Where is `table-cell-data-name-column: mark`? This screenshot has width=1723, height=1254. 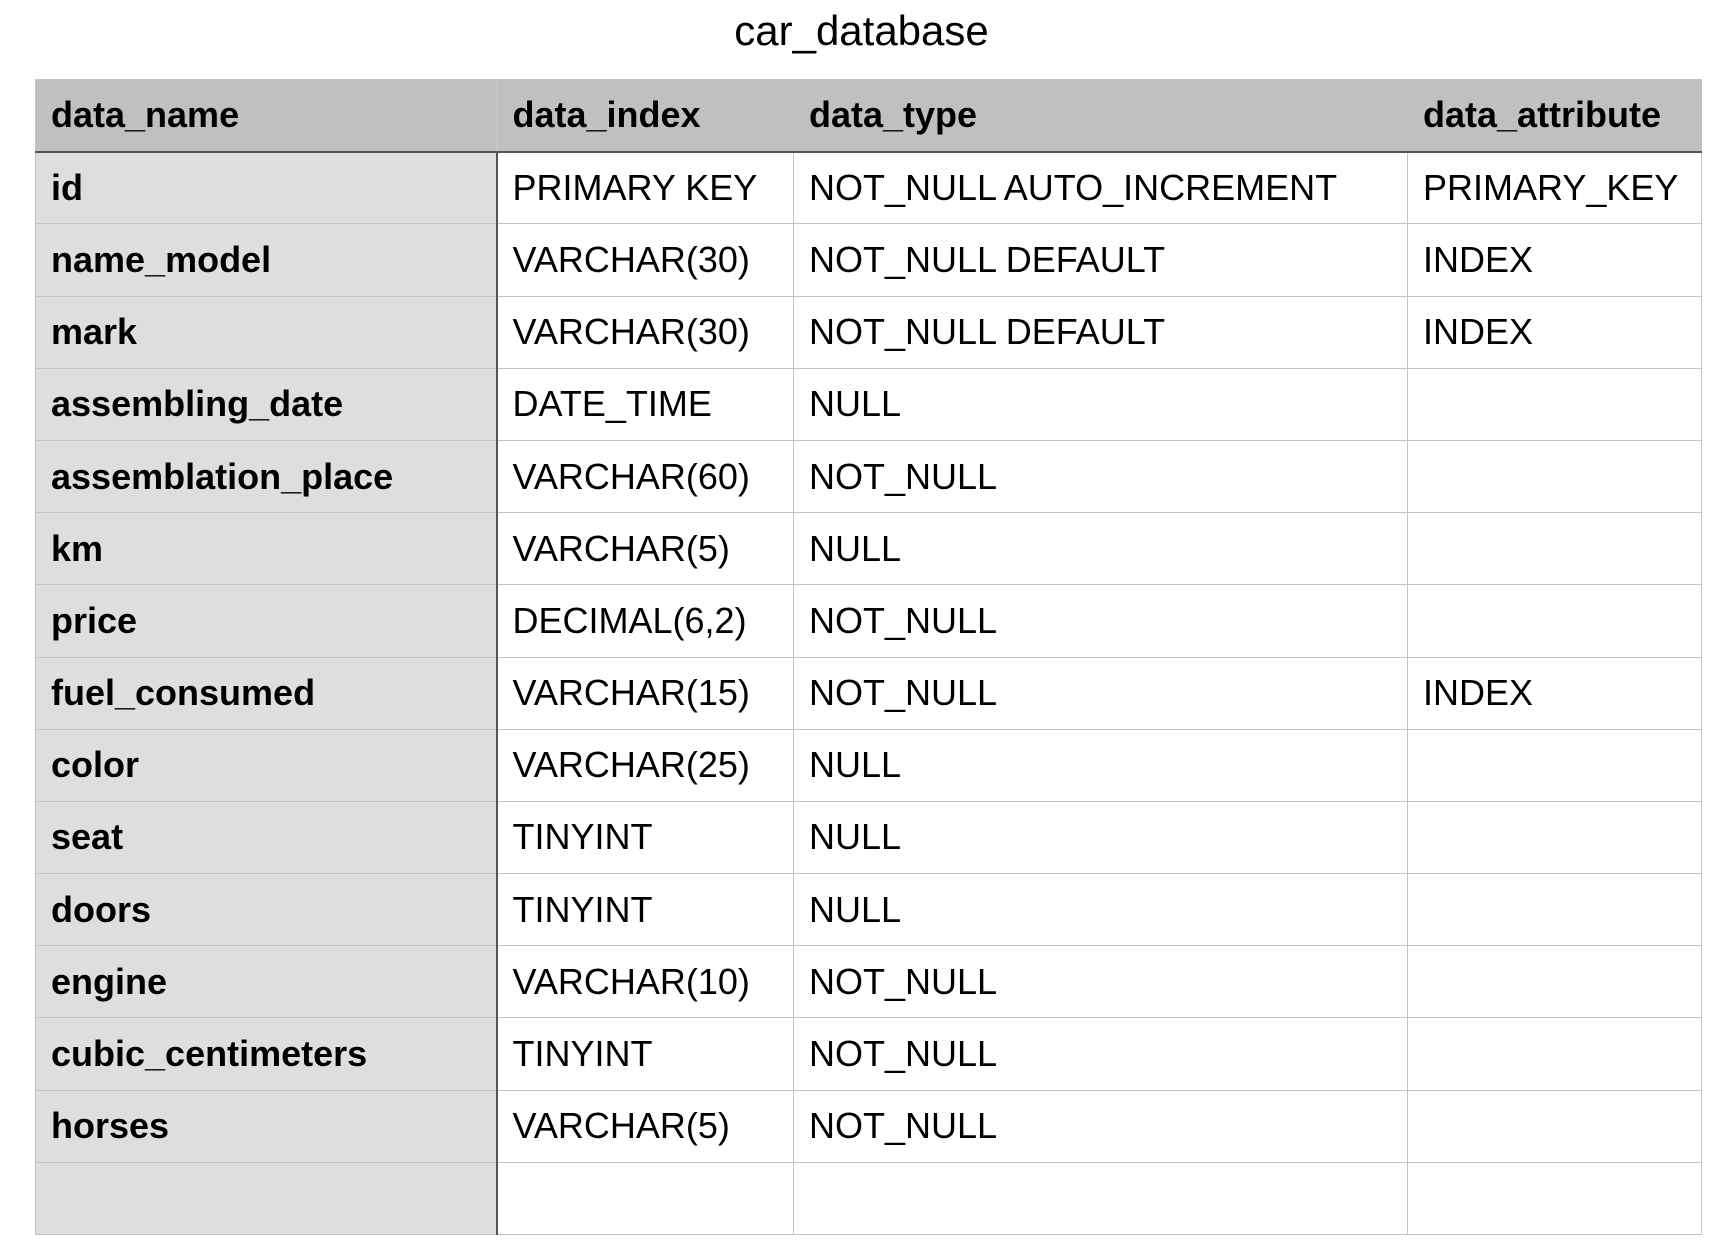 table-cell-data-name-column: mark is located at coordinates (266, 332).